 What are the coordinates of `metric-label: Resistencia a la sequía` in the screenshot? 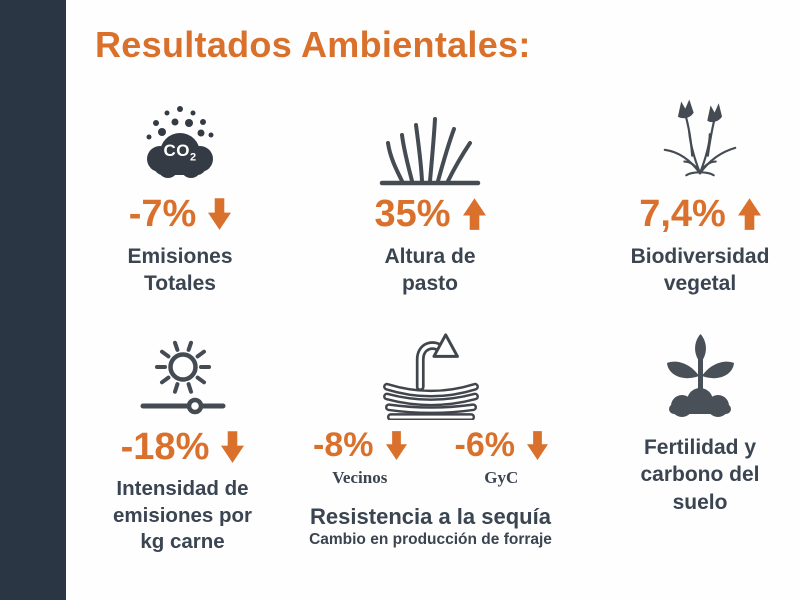 It's located at (430, 516).